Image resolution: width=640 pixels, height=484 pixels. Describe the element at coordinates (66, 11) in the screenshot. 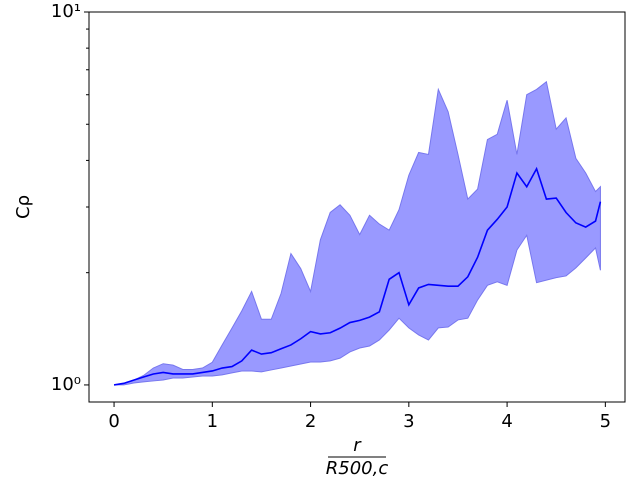

I see `y-tick-label: 10¹` at that location.